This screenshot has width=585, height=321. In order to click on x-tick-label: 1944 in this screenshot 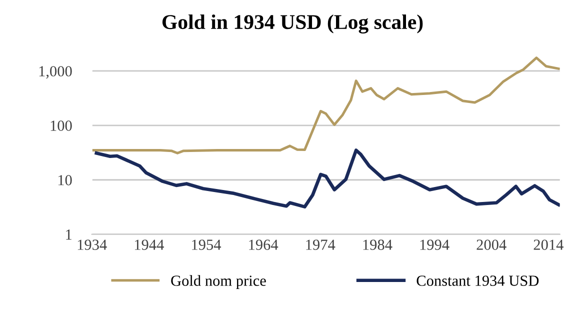, I will do `click(149, 245)`.